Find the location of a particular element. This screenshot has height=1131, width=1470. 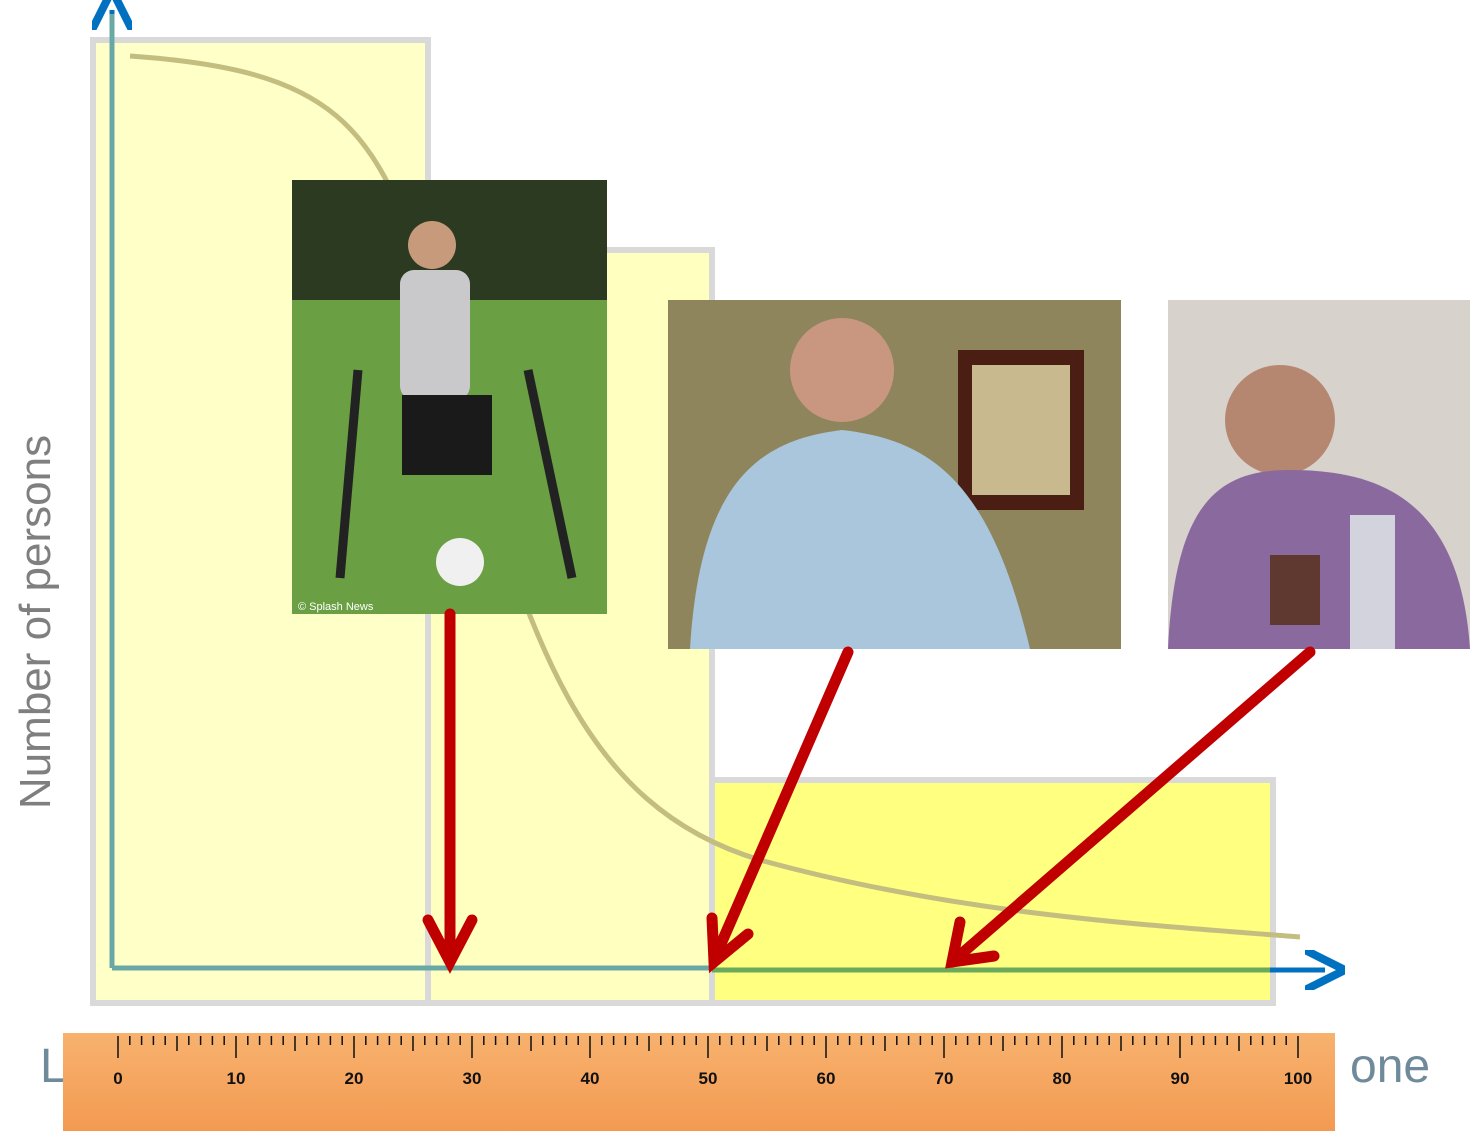

photo-credit: © Splash News is located at coordinates (336, 607).